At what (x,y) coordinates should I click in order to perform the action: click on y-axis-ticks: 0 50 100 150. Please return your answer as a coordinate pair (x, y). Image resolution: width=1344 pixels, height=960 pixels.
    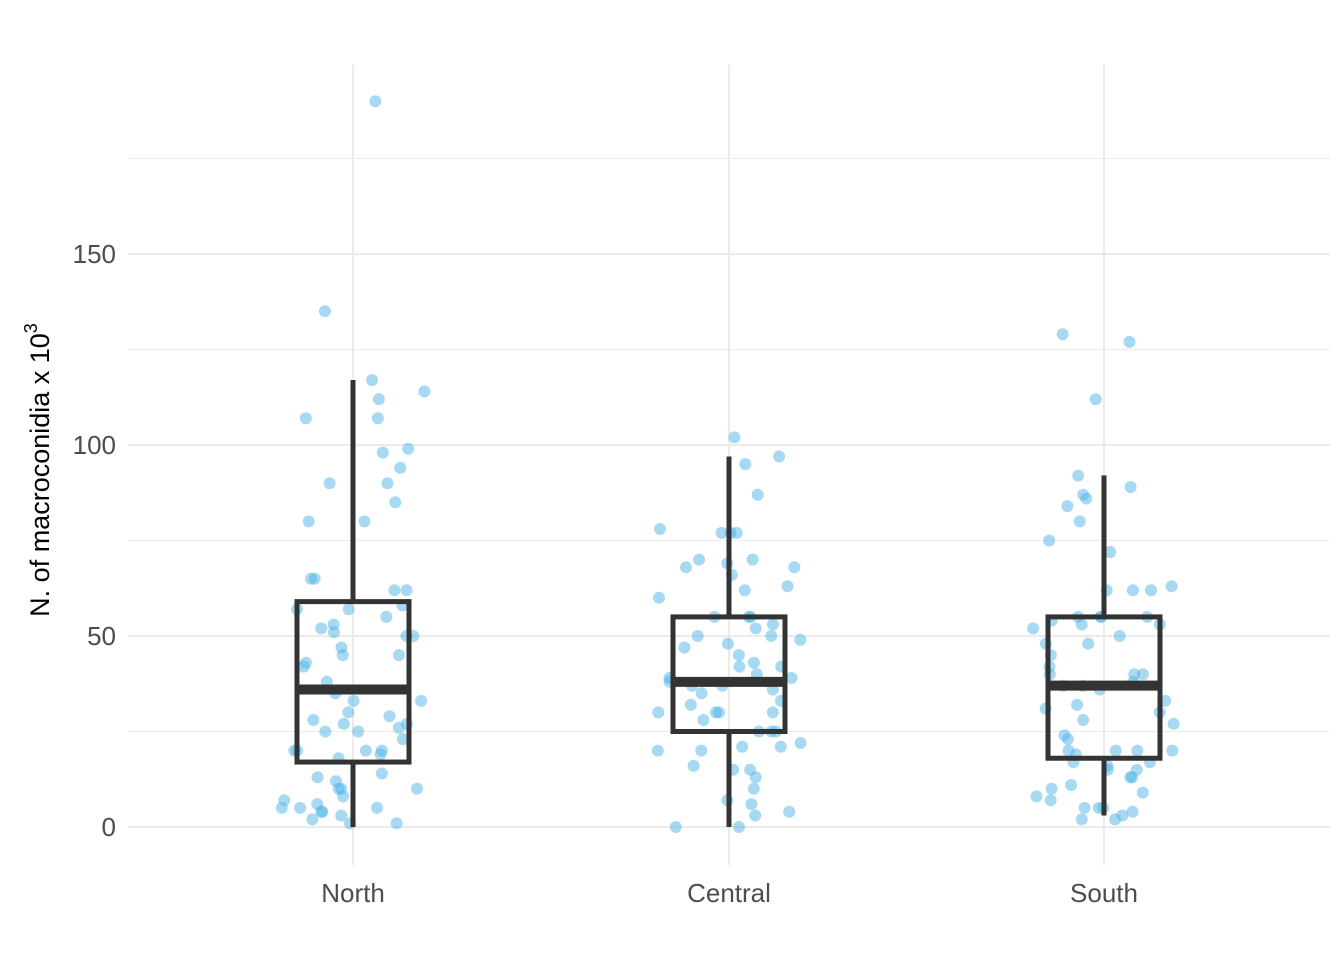
    Looking at the image, I should click on (94, 540).